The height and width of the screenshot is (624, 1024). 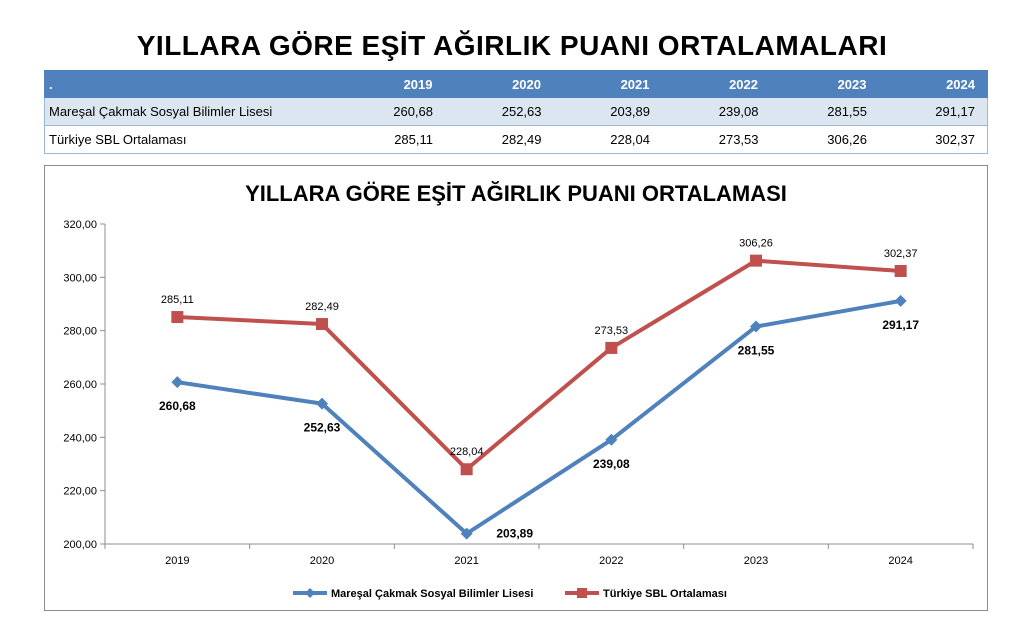 I want to click on table-cell: 281,55, so click(x=824, y=111).